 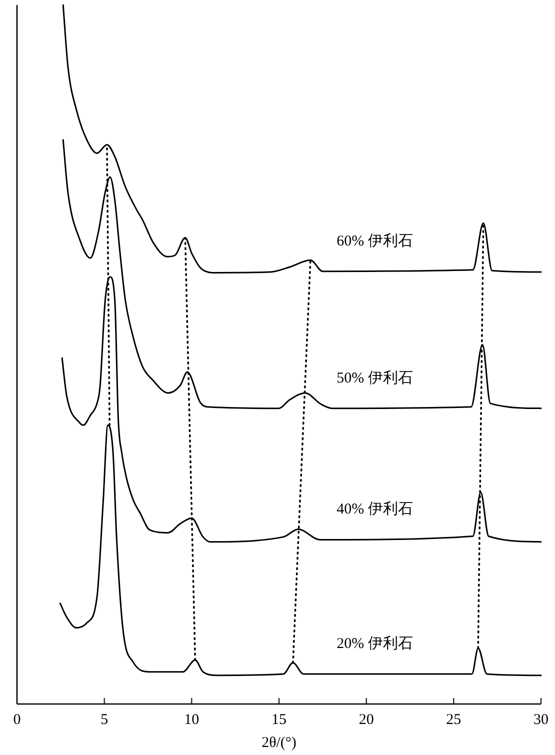 What do you see at coordinates (17, 720) in the screenshot?
I see `xtick: 0` at bounding box center [17, 720].